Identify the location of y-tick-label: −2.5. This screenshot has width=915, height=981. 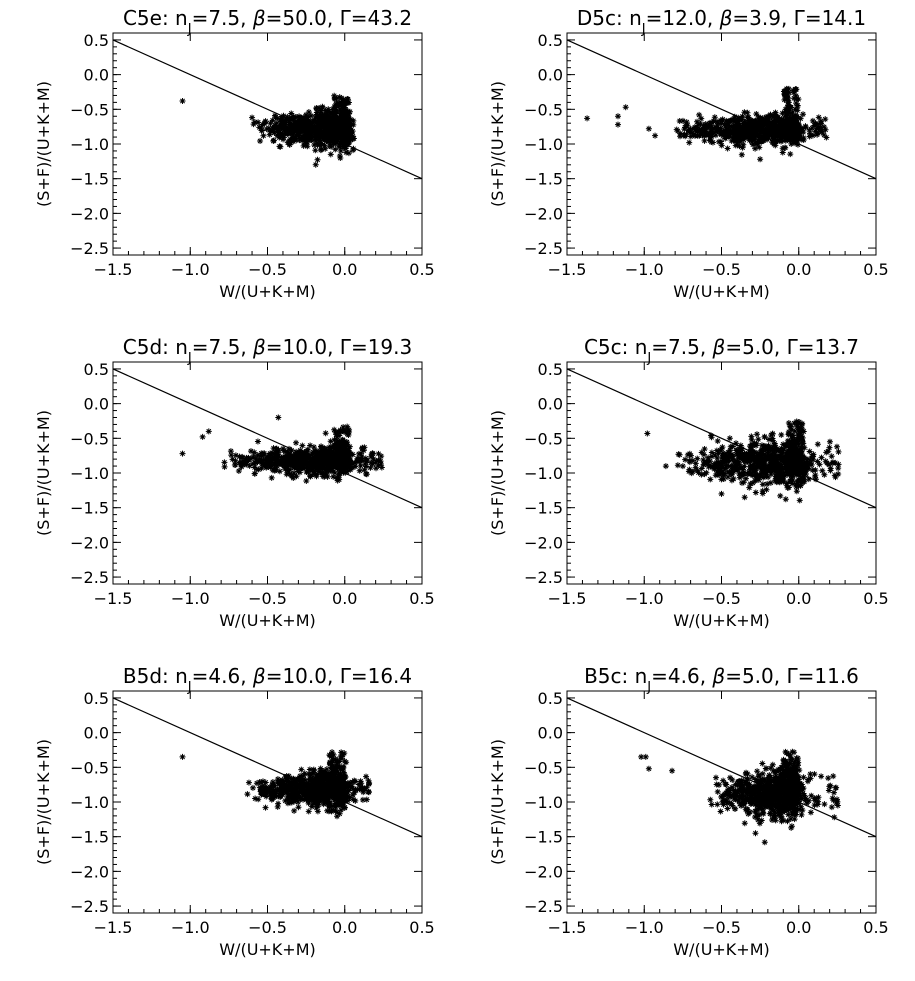
(543, 248).